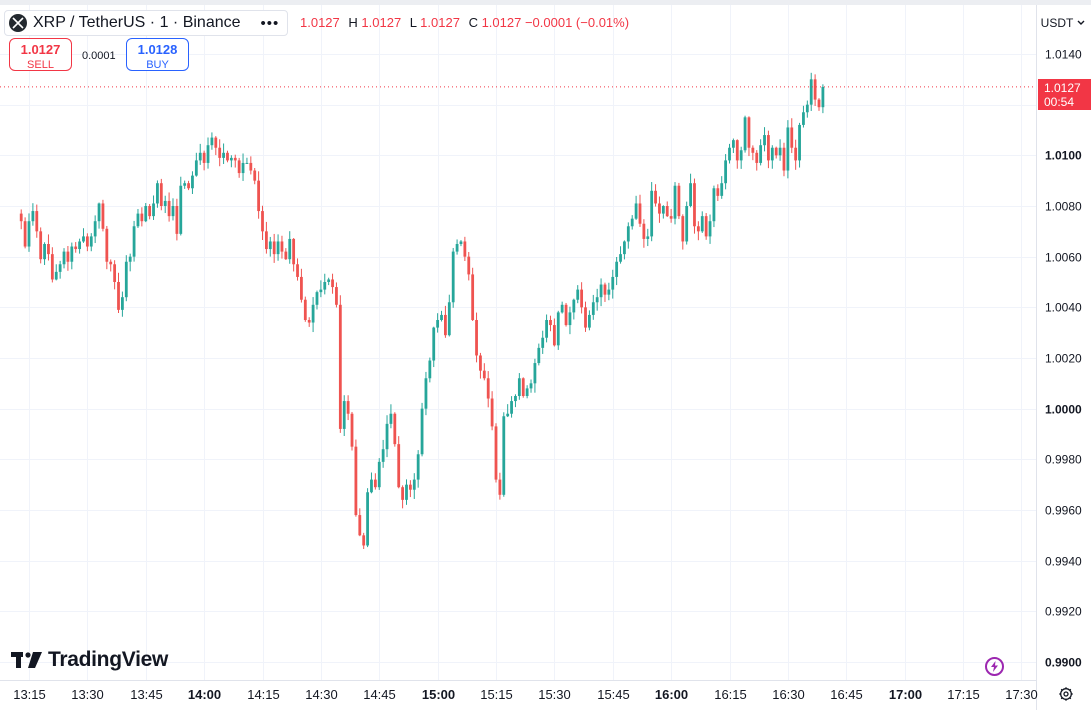  Describe the element at coordinates (270, 23) in the screenshot. I see `more-icon: •••` at that location.